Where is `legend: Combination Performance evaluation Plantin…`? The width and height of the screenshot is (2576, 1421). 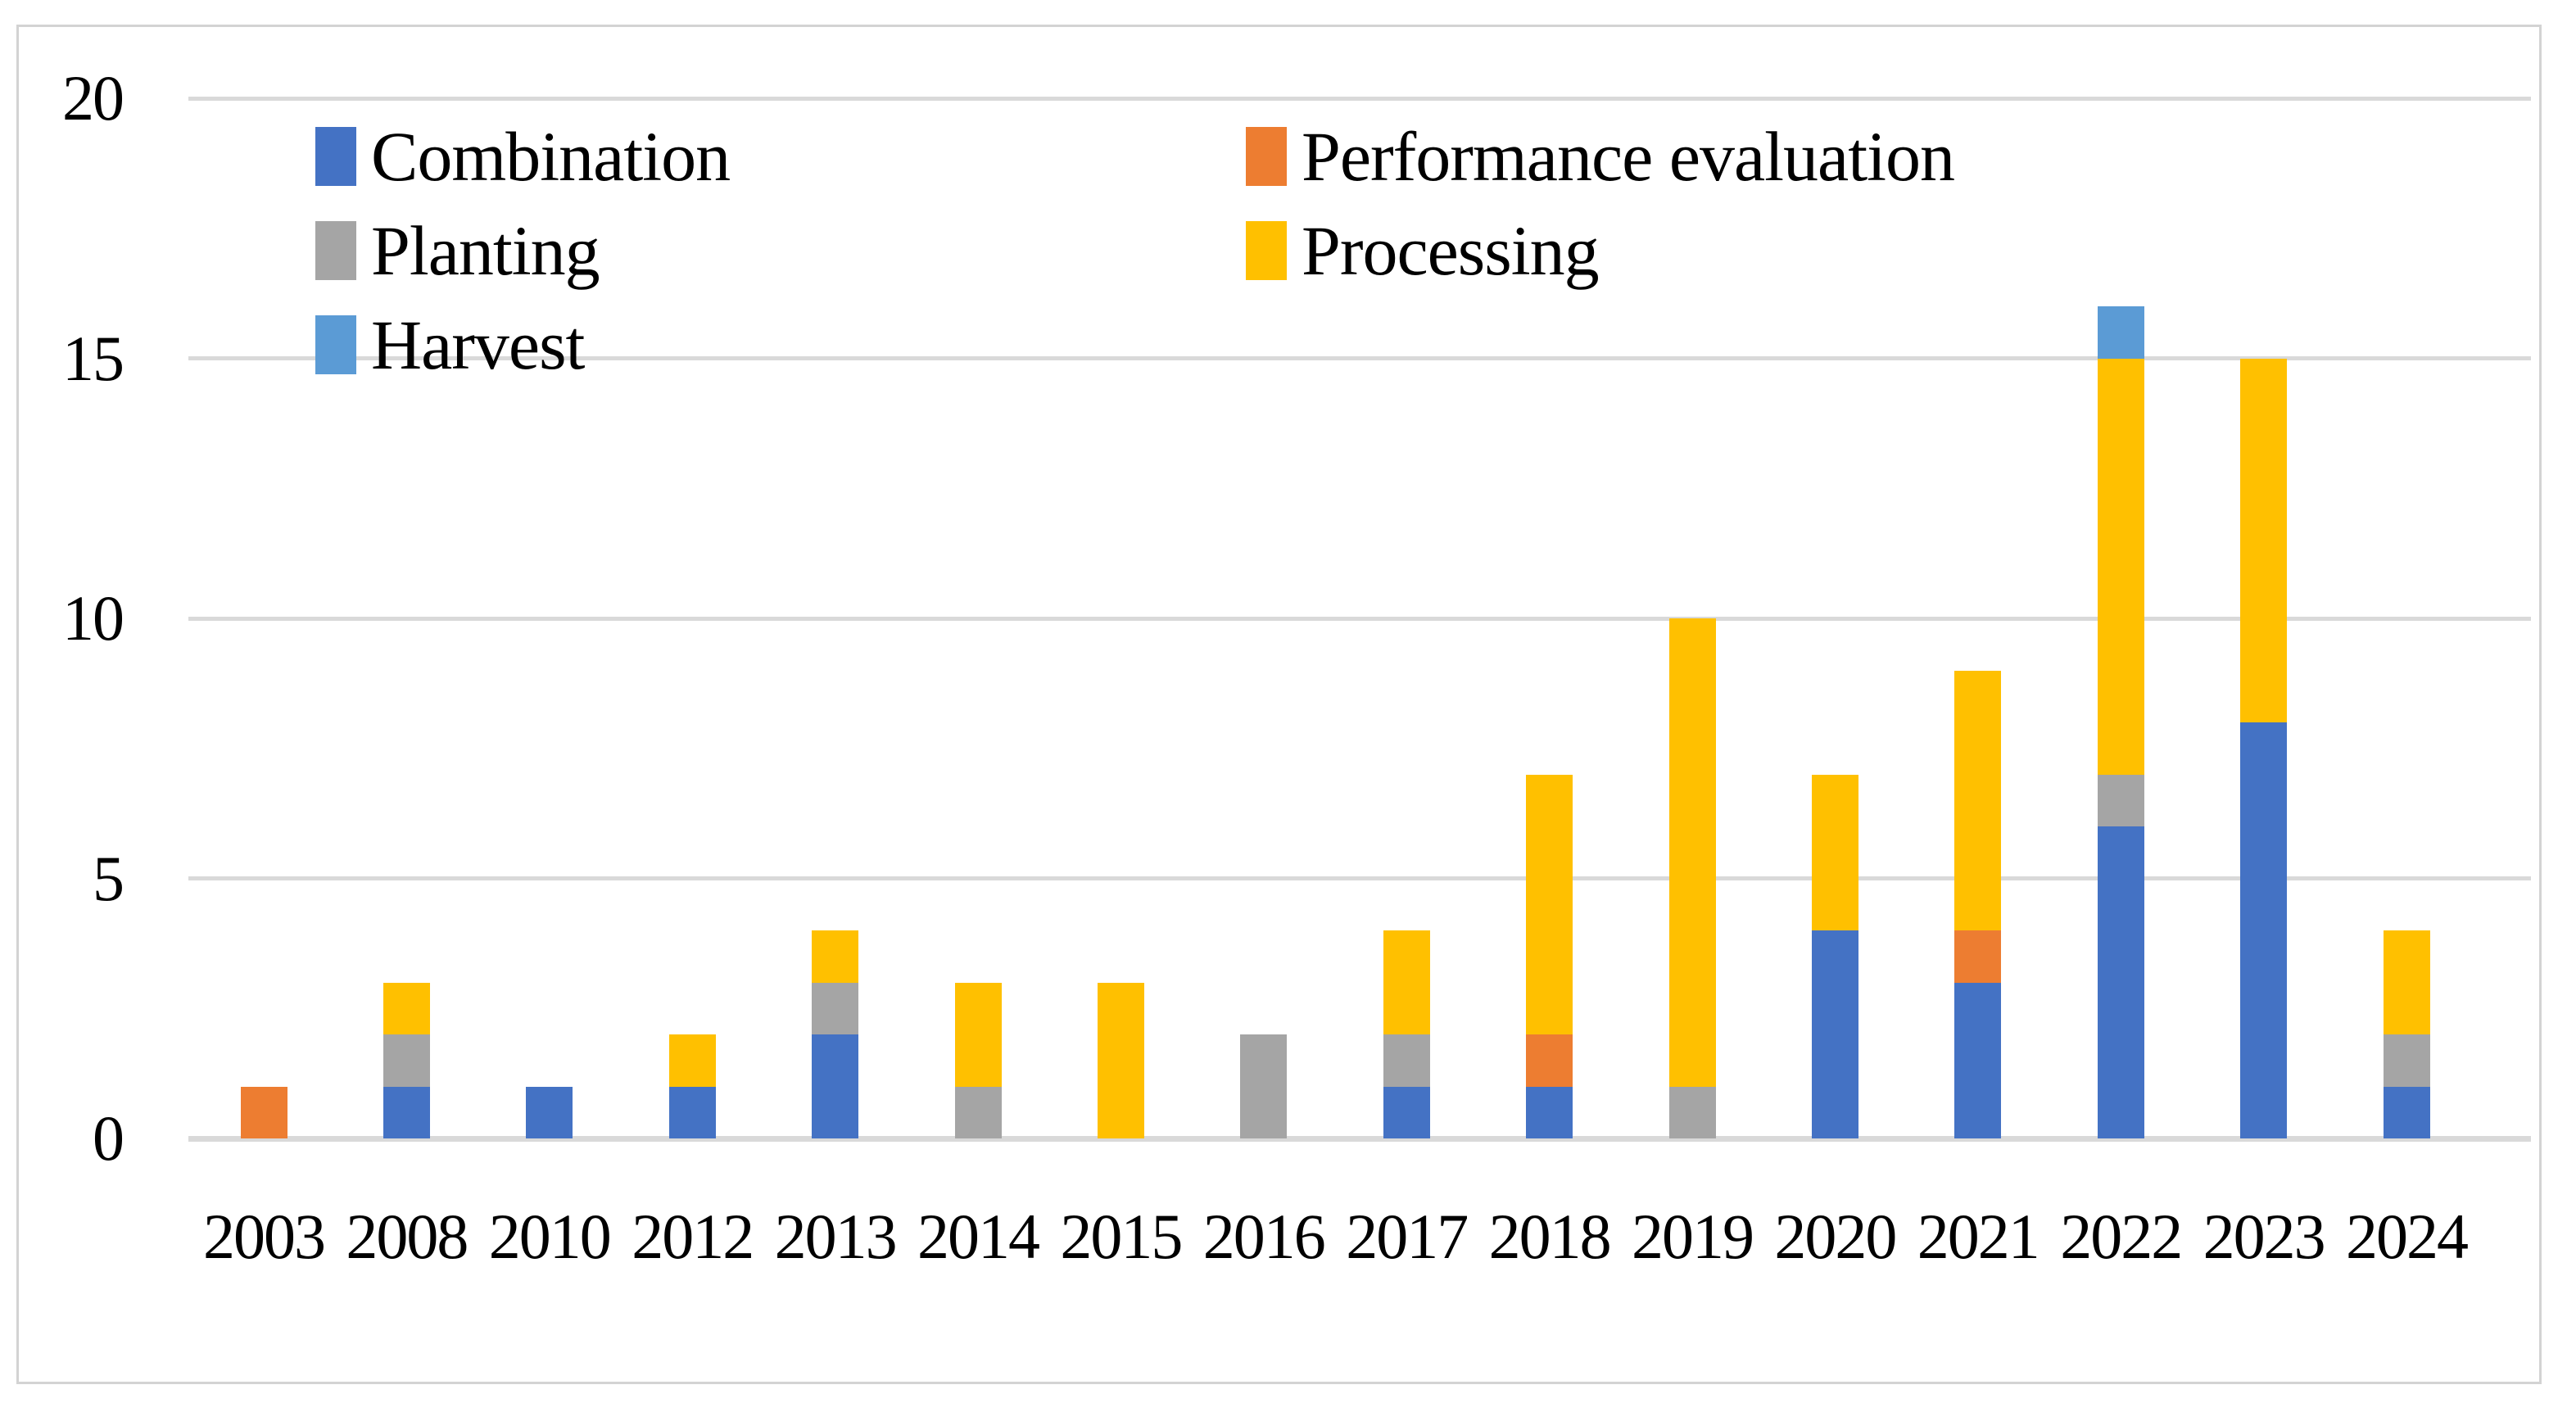
legend: Combination Performance evaluation Plantin… is located at coordinates (1135, 250).